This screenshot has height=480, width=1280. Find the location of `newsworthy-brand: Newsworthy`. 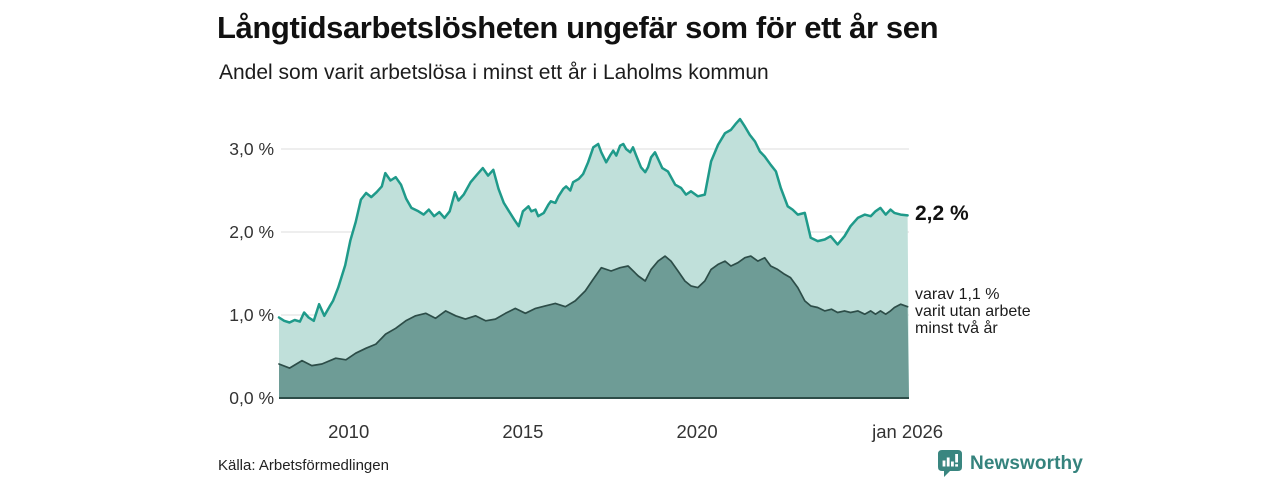

newsworthy-brand: Newsworthy is located at coordinates (1010, 463).